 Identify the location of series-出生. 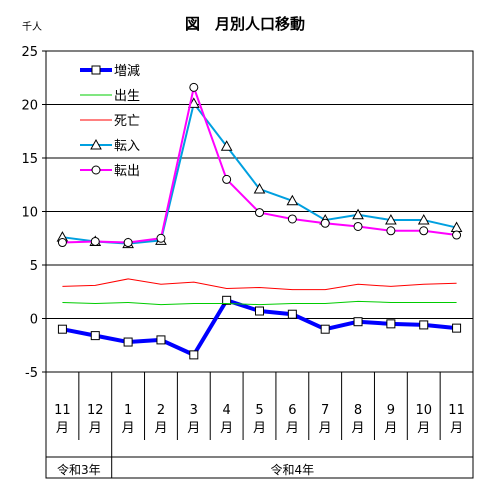
(259, 303).